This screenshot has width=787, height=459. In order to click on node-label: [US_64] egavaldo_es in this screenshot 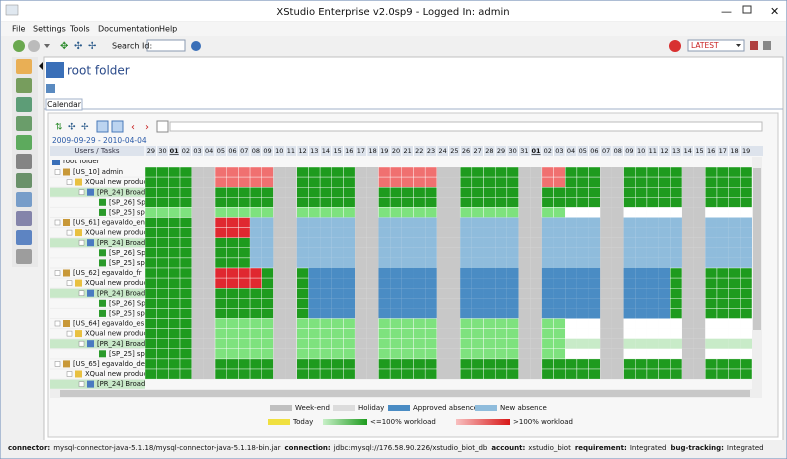, I will do `click(109, 324)`.